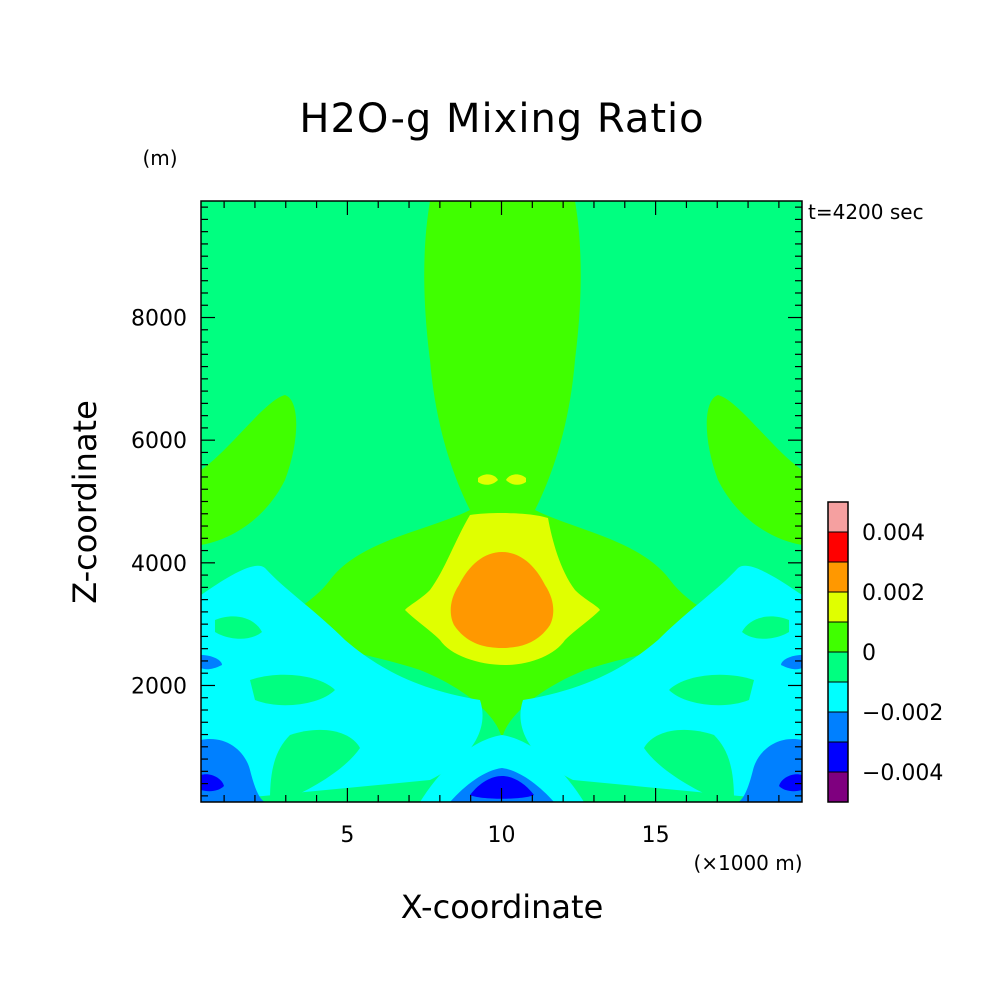 The width and height of the screenshot is (1004, 1004). What do you see at coordinates (885, 652) in the screenshot?
I see `colorbar: −0.004 −0.002 0 0.002 0.004` at bounding box center [885, 652].